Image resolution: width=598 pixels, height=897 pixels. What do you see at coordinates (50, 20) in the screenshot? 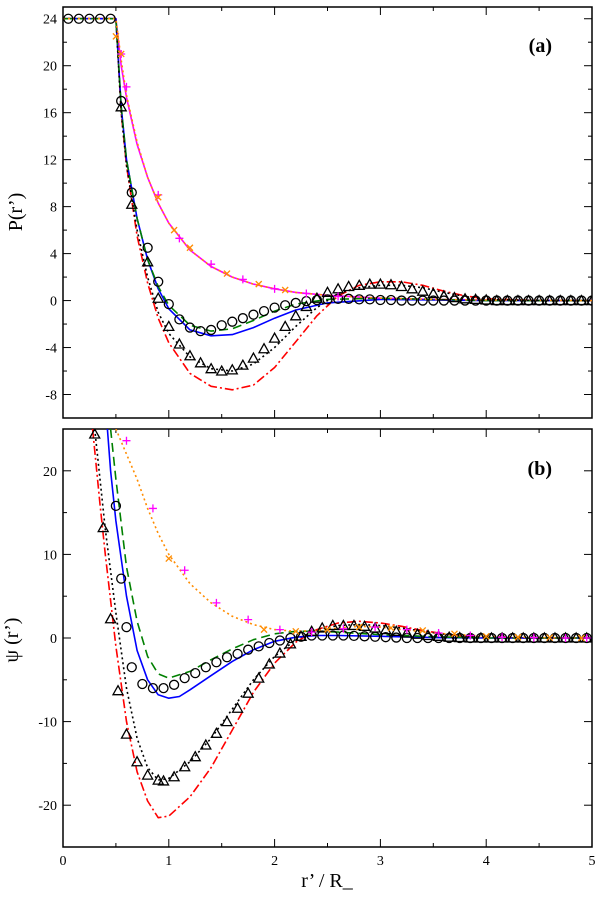
I see `panel-a-ytick-label: 24` at bounding box center [50, 20].